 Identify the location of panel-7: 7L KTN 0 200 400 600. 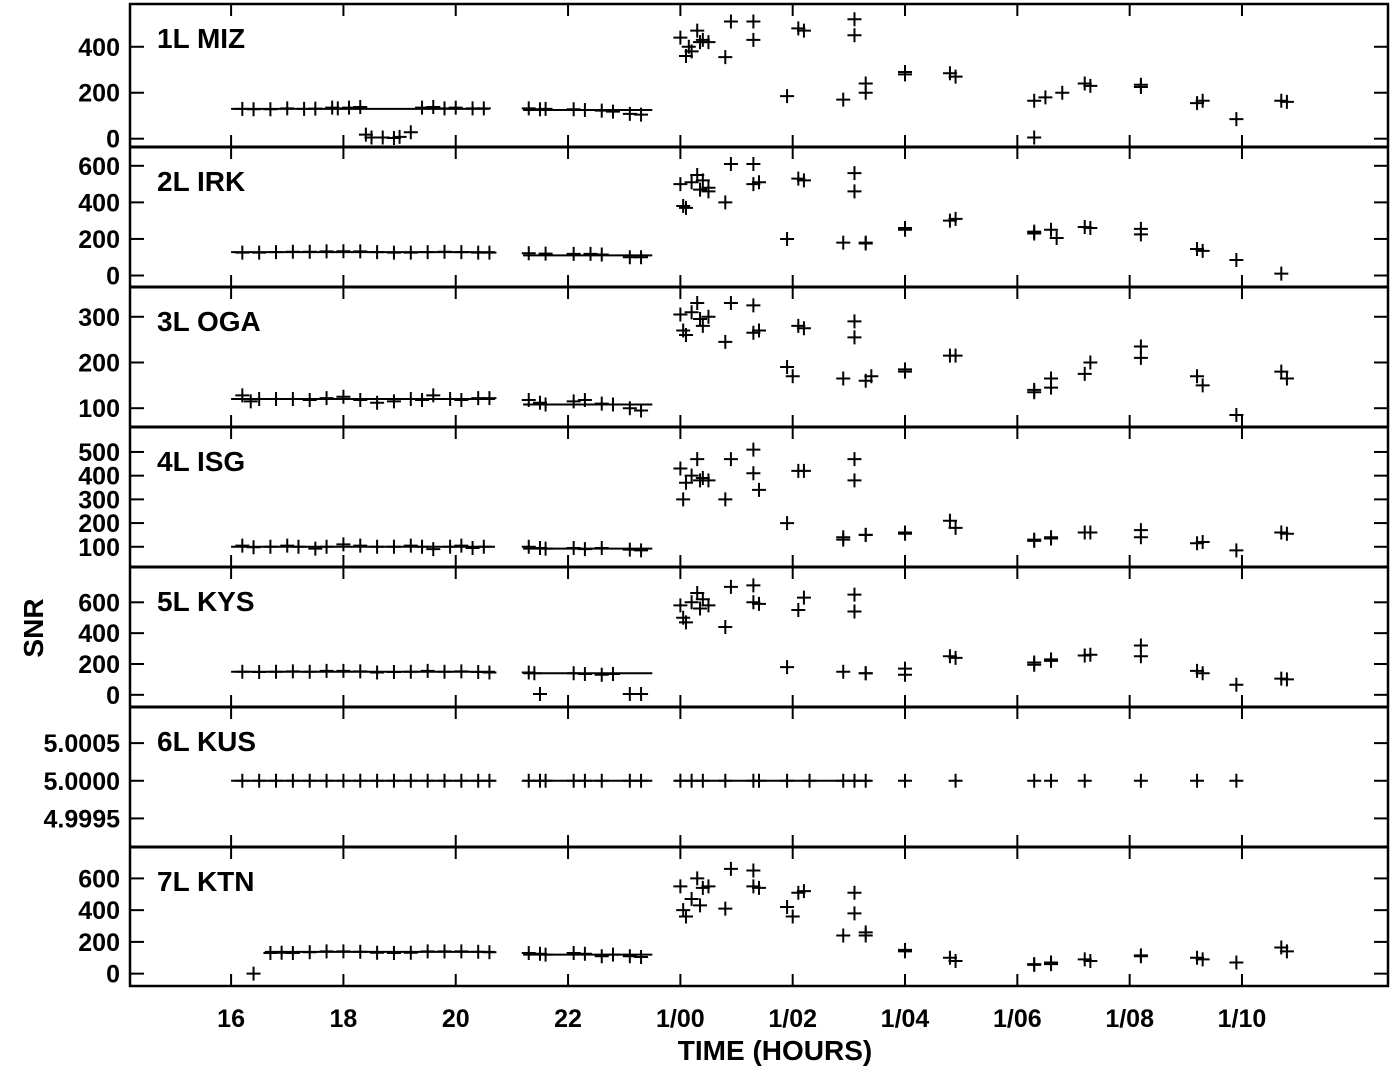
(733, 917).